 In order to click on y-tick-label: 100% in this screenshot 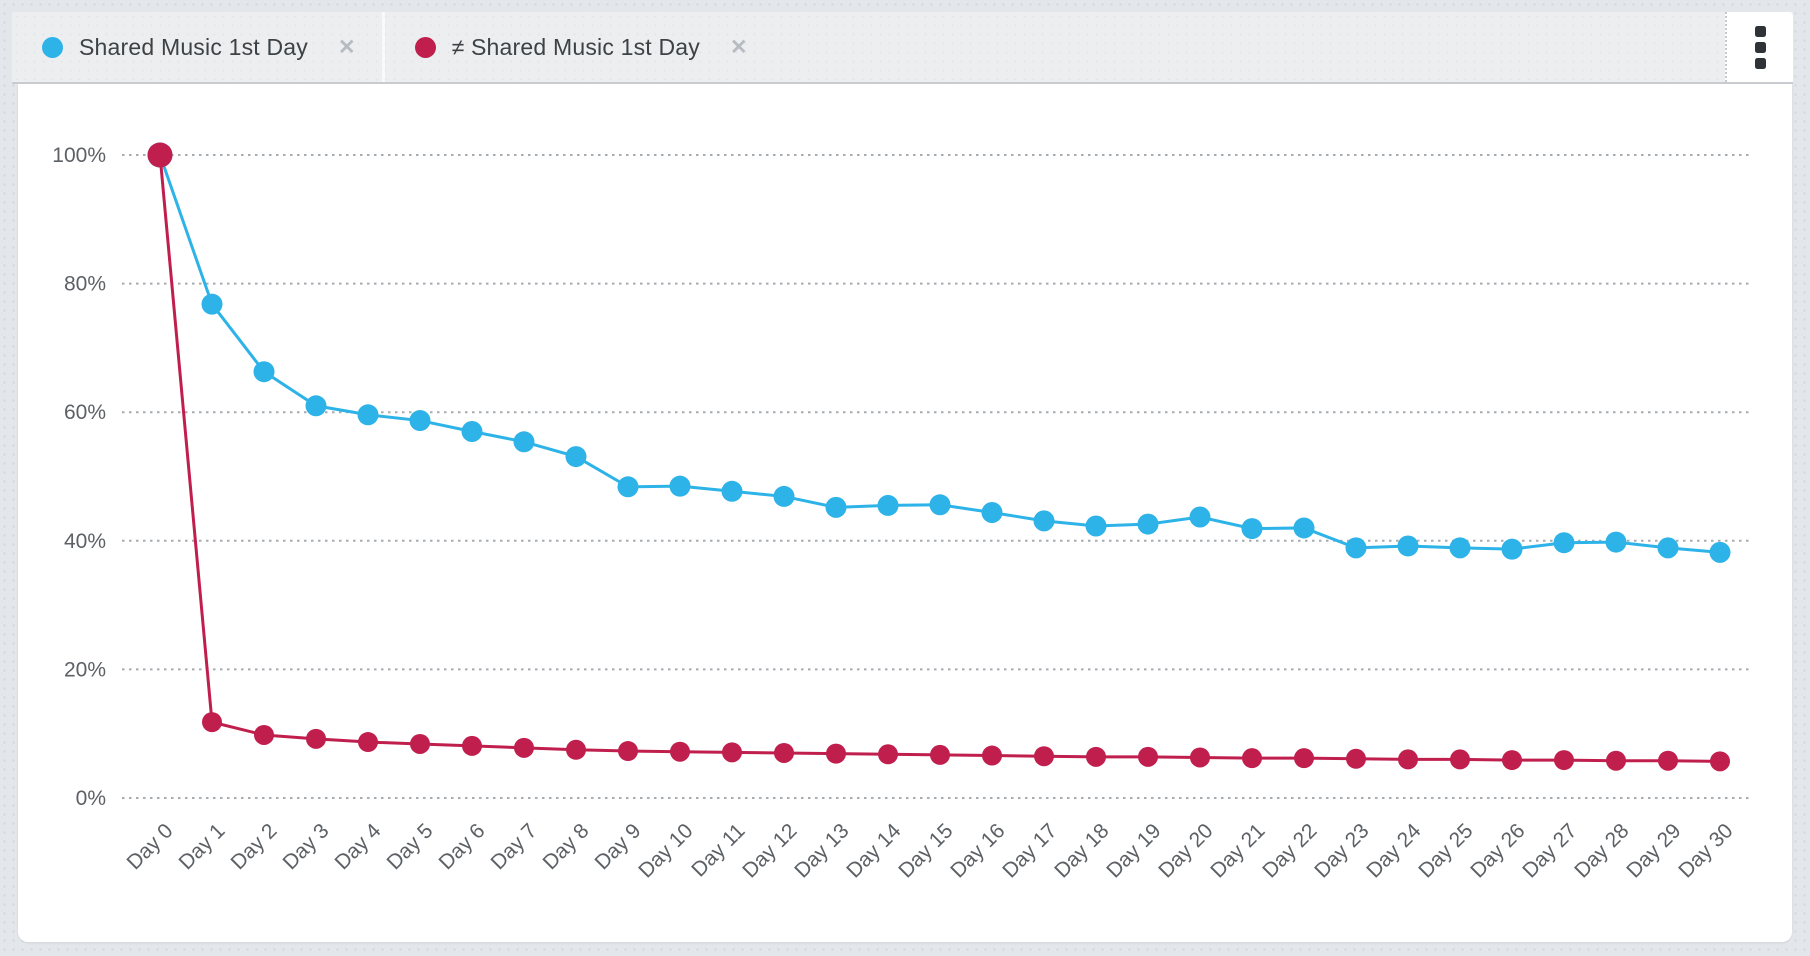, I will do `click(79, 155)`.